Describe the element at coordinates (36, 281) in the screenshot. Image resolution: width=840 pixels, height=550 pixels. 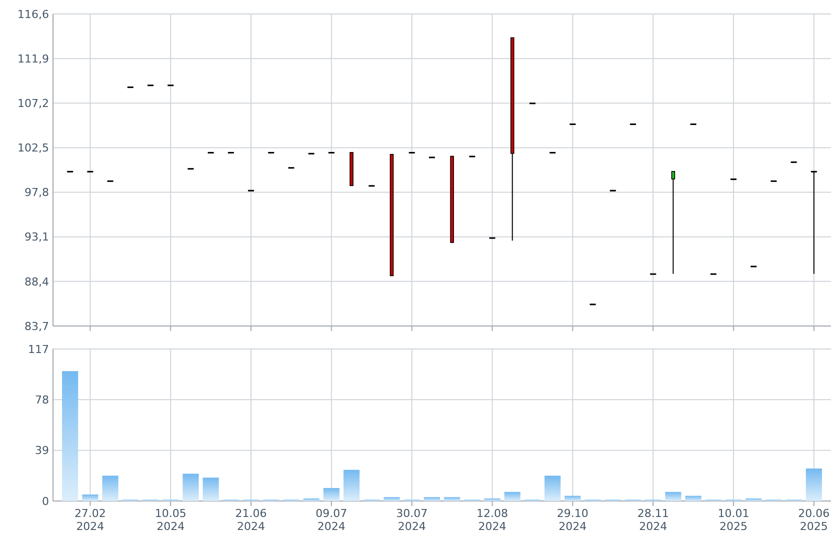
I see `y-tick-label: 88,4` at that location.